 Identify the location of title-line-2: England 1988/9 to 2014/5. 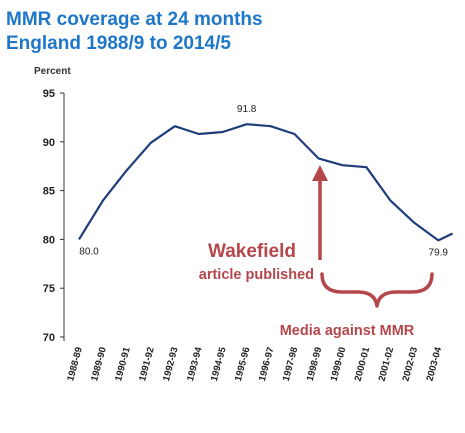
(118, 43).